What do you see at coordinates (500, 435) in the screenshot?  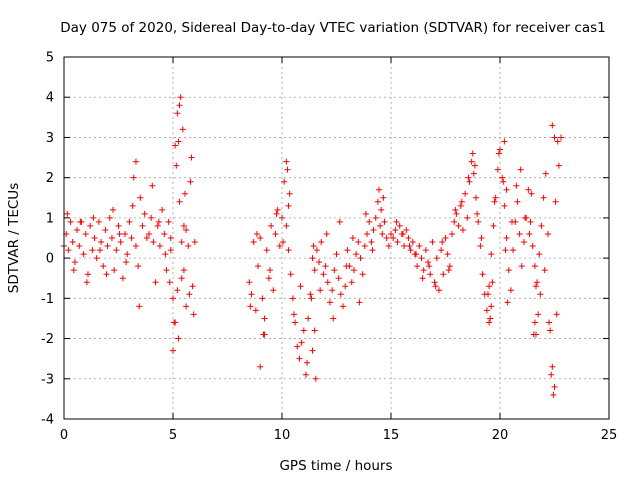 I see `x-tick-label: 20` at bounding box center [500, 435].